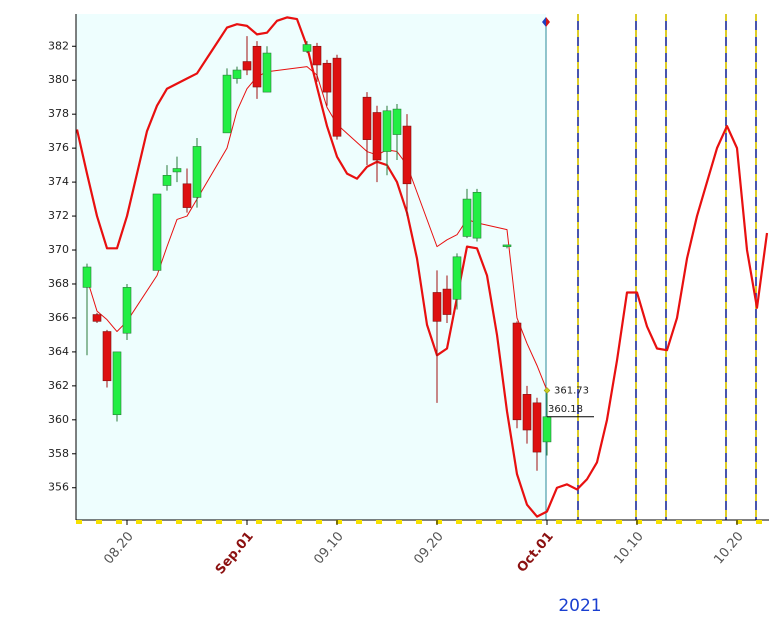 The image size is (769, 630). What do you see at coordinates (565, 409) in the screenshot?
I see `close-last-label: 360.18` at bounding box center [565, 409].